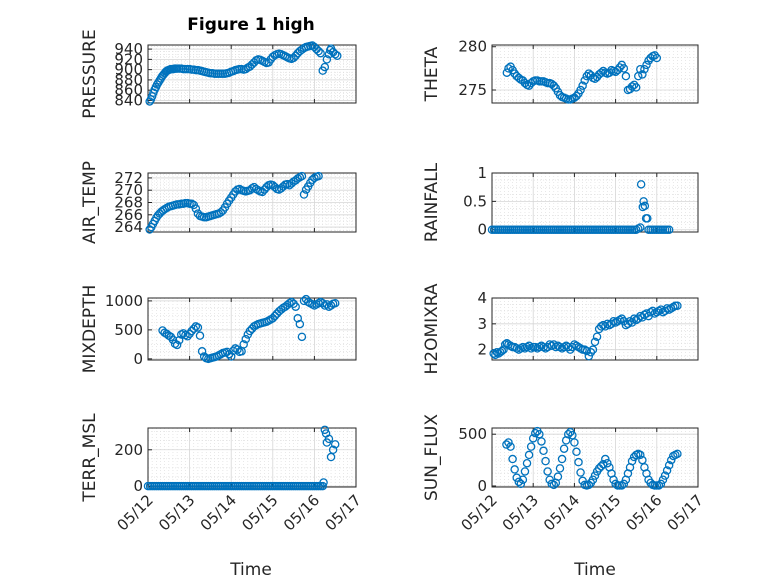  I want to click on air_temp-y-tick-label: 272, so click(128, 178).